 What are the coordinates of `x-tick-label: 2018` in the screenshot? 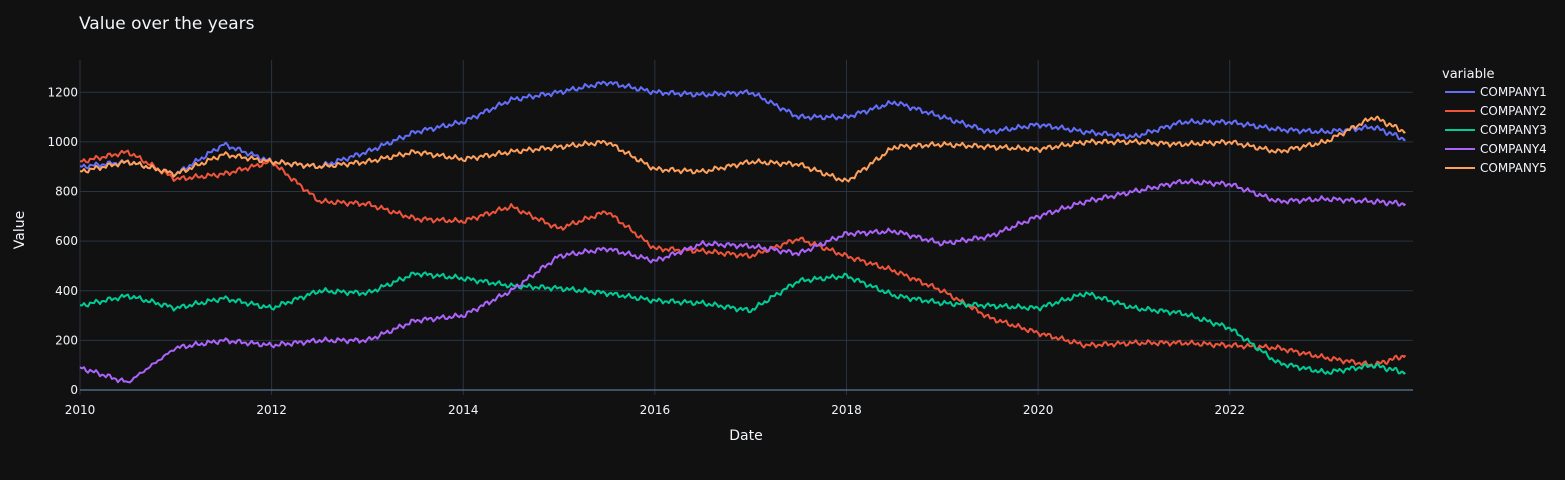 It's located at (846, 410).